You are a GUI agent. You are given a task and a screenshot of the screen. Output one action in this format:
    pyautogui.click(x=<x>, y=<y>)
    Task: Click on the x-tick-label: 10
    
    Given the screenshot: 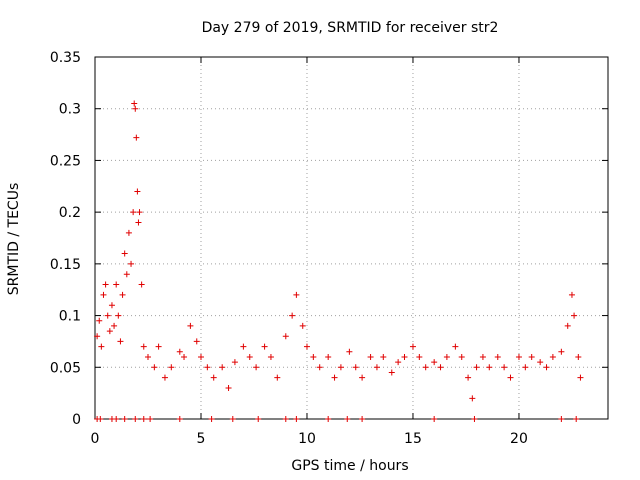 What is the action you would take?
    pyautogui.click(x=307, y=439)
    